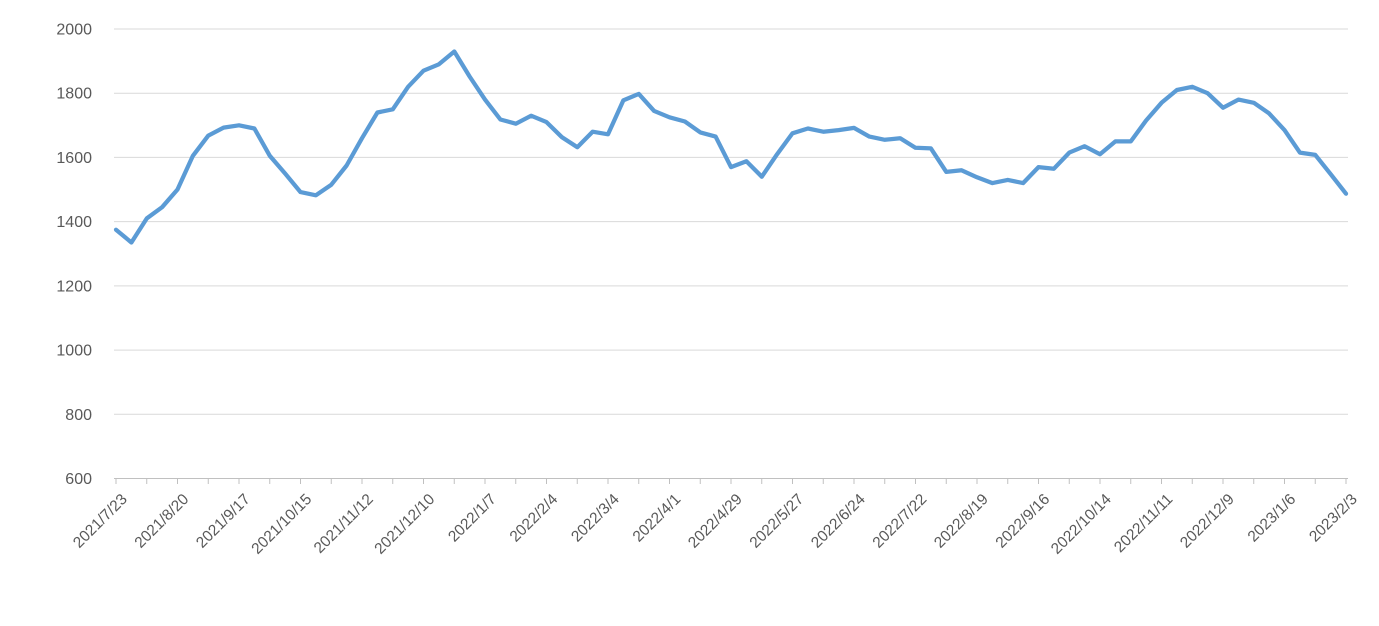 This screenshot has width=1379, height=626. I want to click on x-tick-label: 2022/11/11, so click(1143, 523).